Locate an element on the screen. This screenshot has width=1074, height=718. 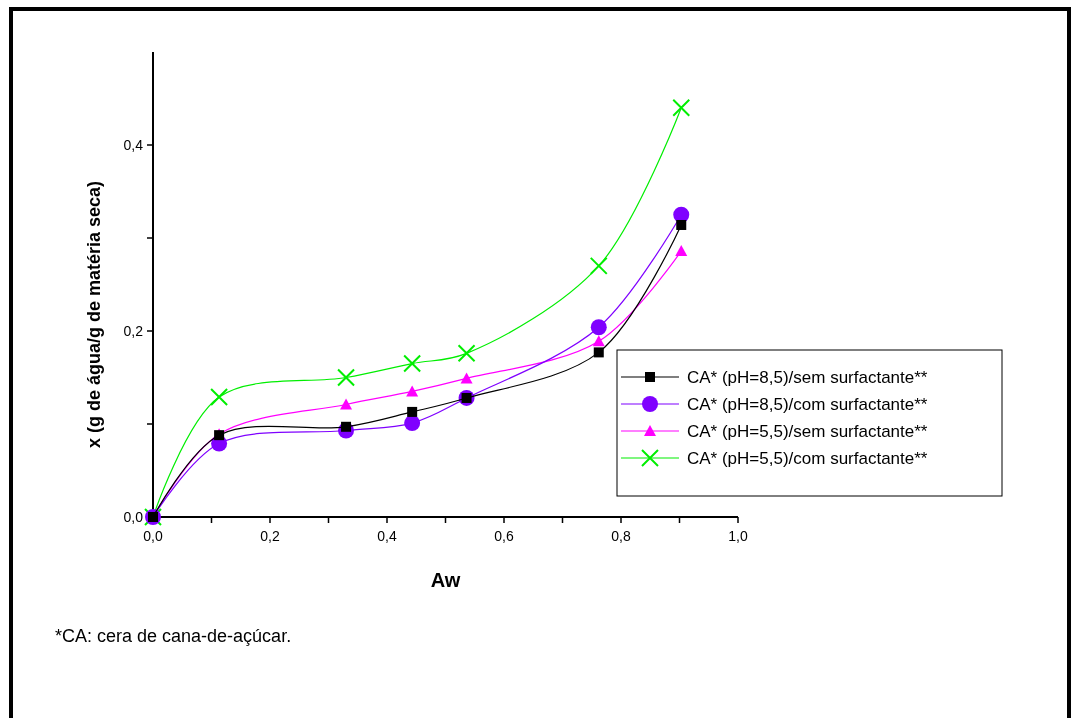
text: *CA: cera de cana-de-açúcar. is located at coordinates (173, 636).